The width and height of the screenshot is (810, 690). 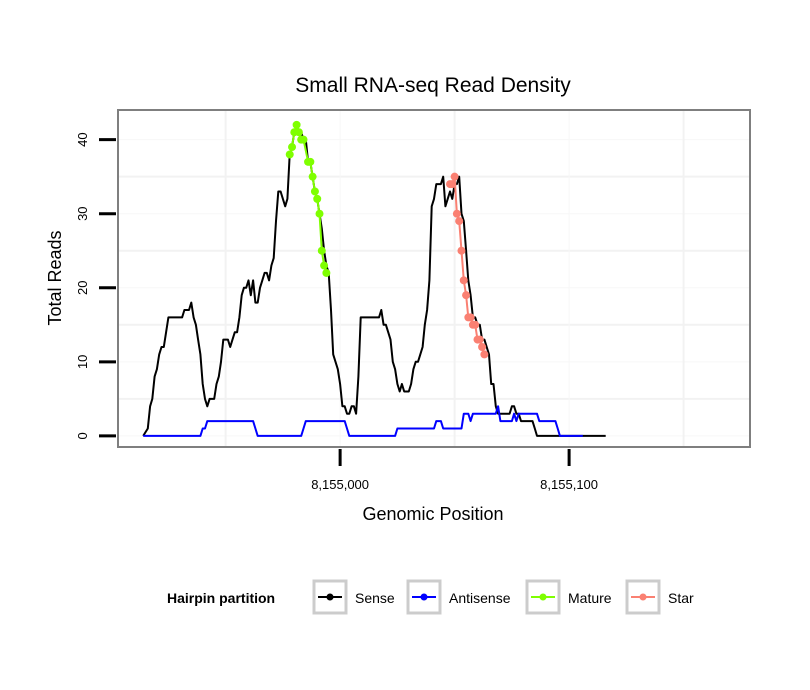 I want to click on y-tick-label: 0, so click(x=82, y=435).